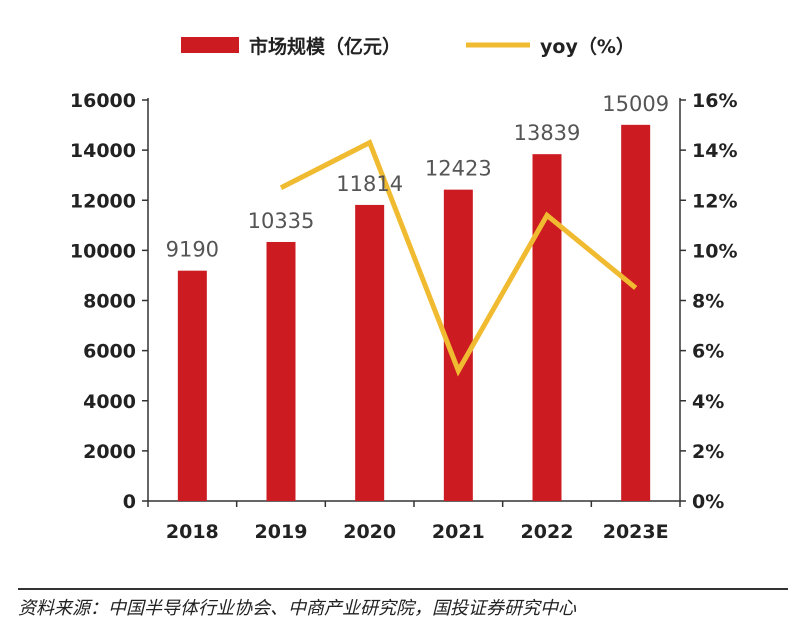 This screenshot has height=638, width=800. What do you see at coordinates (103, 151) in the screenshot?
I see `left-tick-label: 14000` at bounding box center [103, 151].